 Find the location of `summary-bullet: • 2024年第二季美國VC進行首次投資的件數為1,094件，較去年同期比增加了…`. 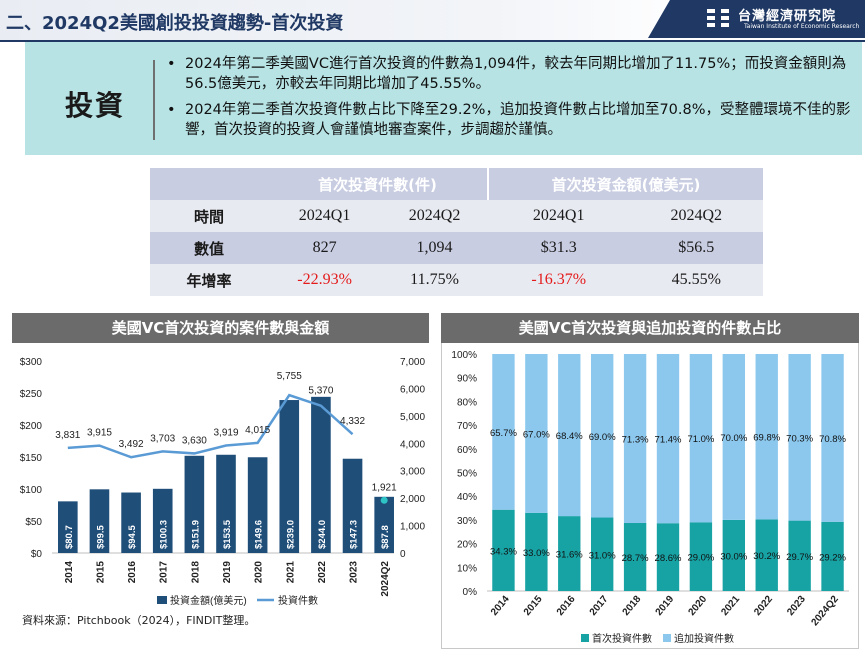

summary-bullet: • 2024年第二季美國VC進行首次投資的件數為1,094件，較去年同期比增加了… is located at coordinates (510, 74).